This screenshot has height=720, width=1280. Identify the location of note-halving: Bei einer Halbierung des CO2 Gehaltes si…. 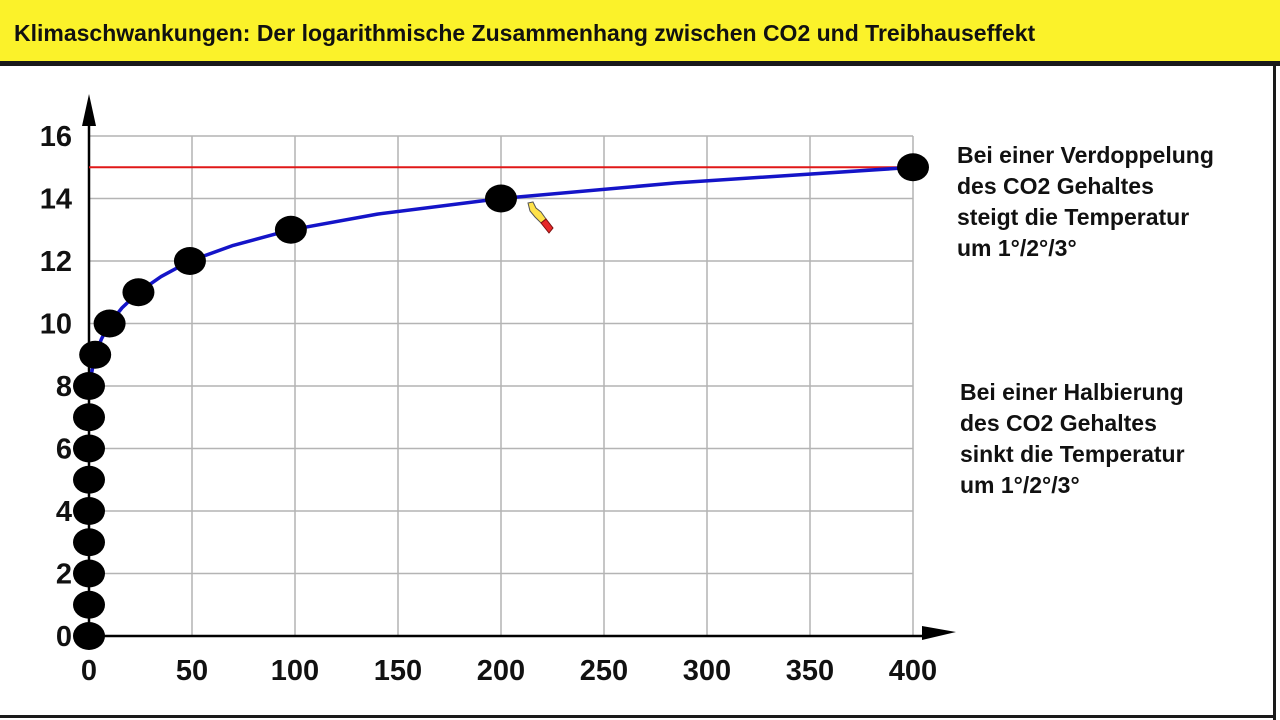
(1072, 439).